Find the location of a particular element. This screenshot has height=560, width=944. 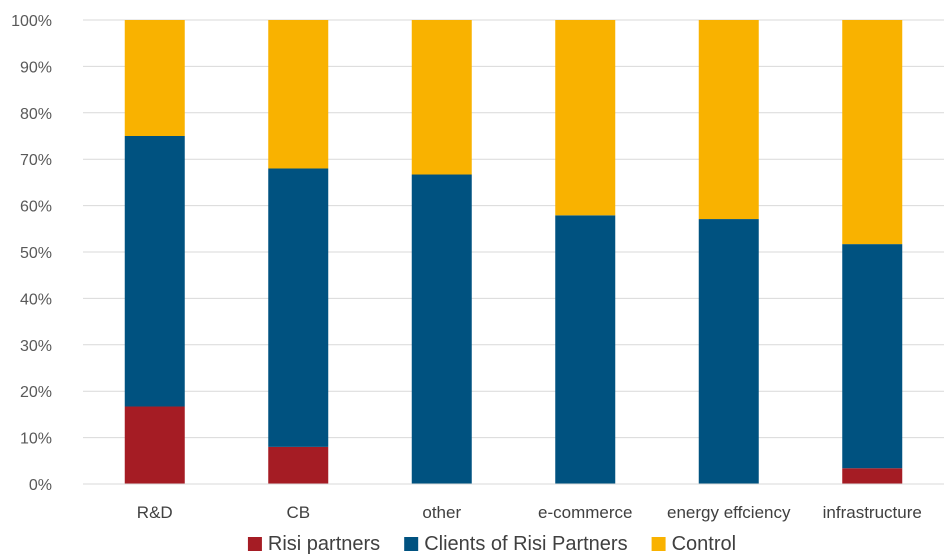

legend-item: Risi partners is located at coordinates (313, 544).